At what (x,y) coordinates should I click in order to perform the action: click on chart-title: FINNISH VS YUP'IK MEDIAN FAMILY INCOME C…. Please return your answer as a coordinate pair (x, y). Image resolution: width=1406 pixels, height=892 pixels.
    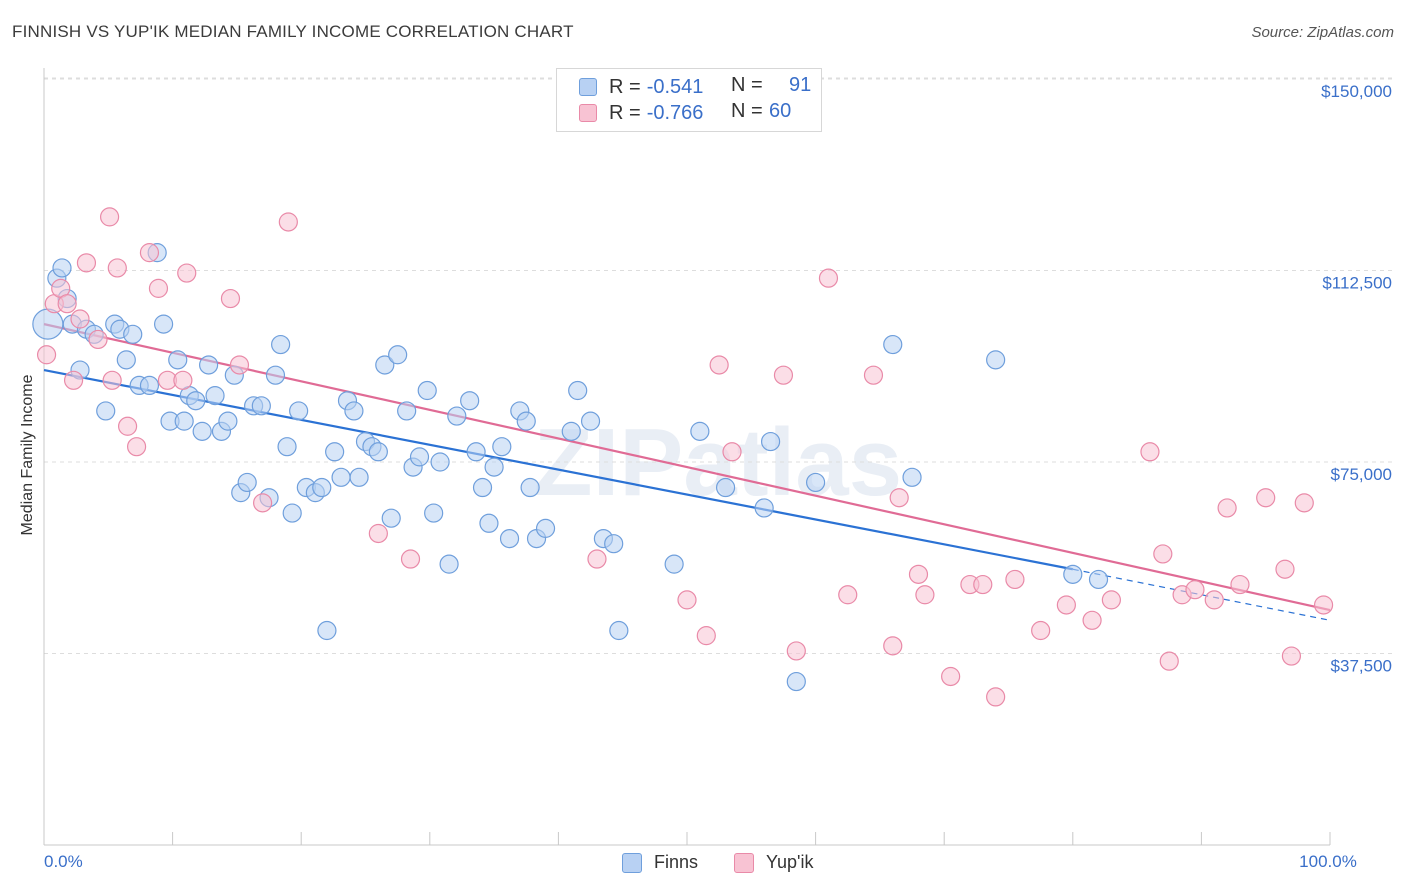
    Looking at the image, I should click on (293, 31).